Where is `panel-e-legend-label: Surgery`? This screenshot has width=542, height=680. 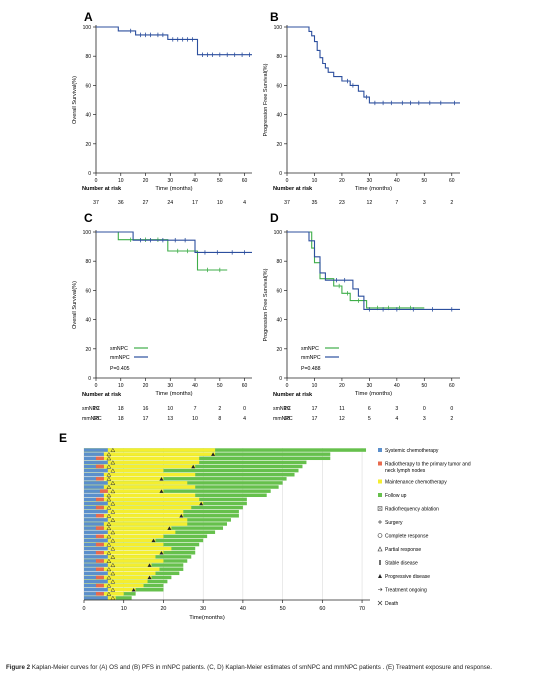 panel-e-legend-label: Surgery is located at coordinates (394, 523).